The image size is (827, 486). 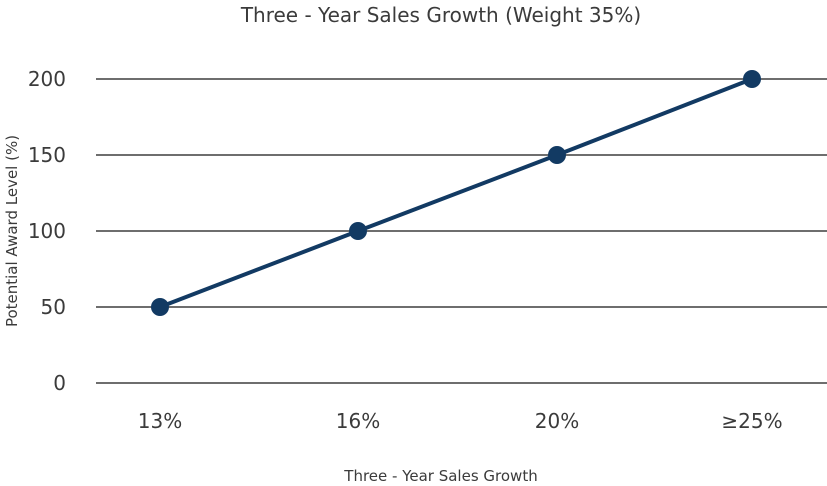 I want to click on x-tick-label: 20%, so click(x=557, y=421).